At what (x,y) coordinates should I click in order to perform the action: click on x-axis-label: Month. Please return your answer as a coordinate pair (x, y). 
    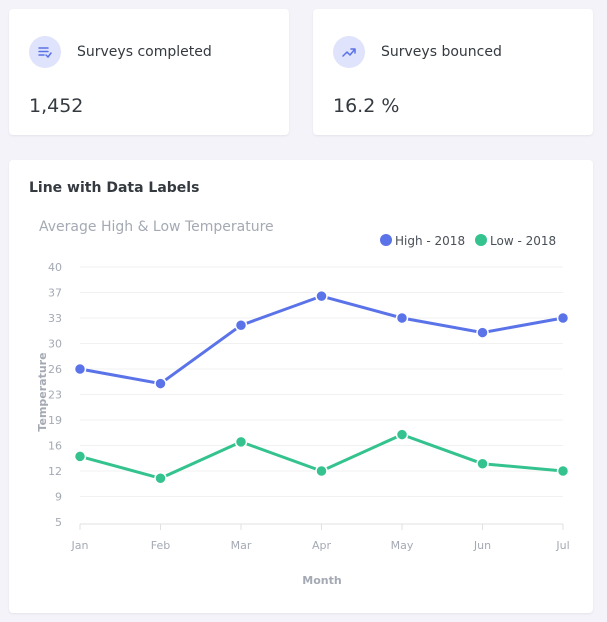
    Looking at the image, I should click on (321, 580).